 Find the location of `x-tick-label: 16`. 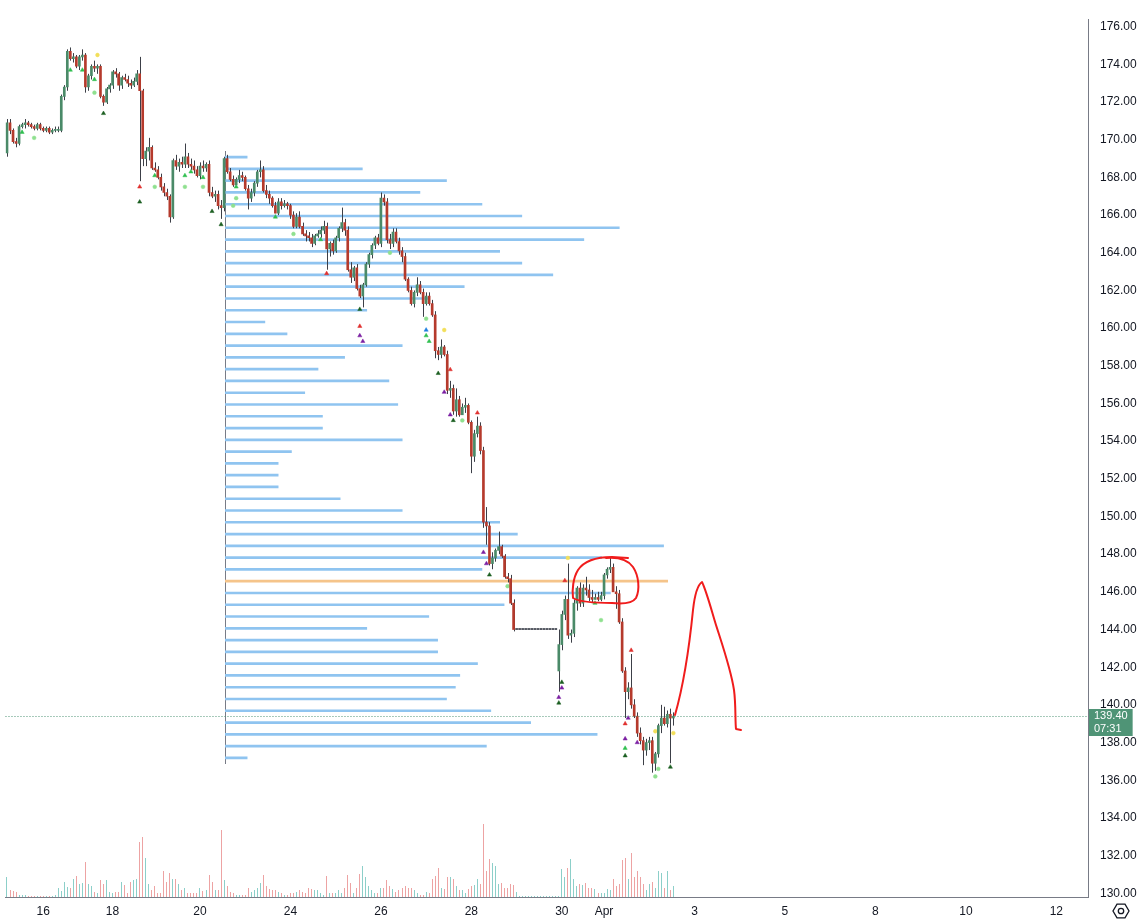

x-tick-label: 16 is located at coordinates (43, 910).